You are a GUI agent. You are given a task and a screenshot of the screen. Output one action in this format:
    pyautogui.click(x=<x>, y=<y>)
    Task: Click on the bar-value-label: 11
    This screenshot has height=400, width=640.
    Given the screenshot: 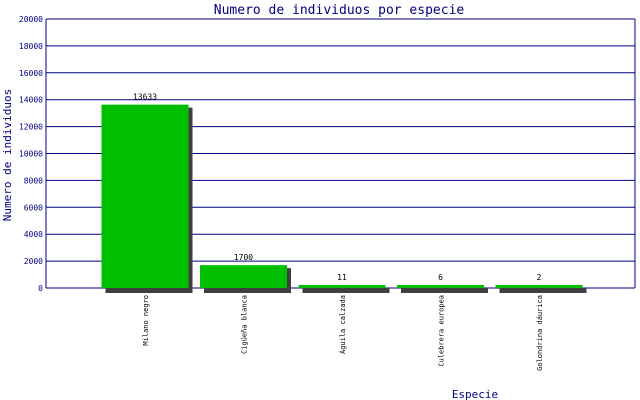 What is the action you would take?
    pyautogui.click(x=342, y=277)
    